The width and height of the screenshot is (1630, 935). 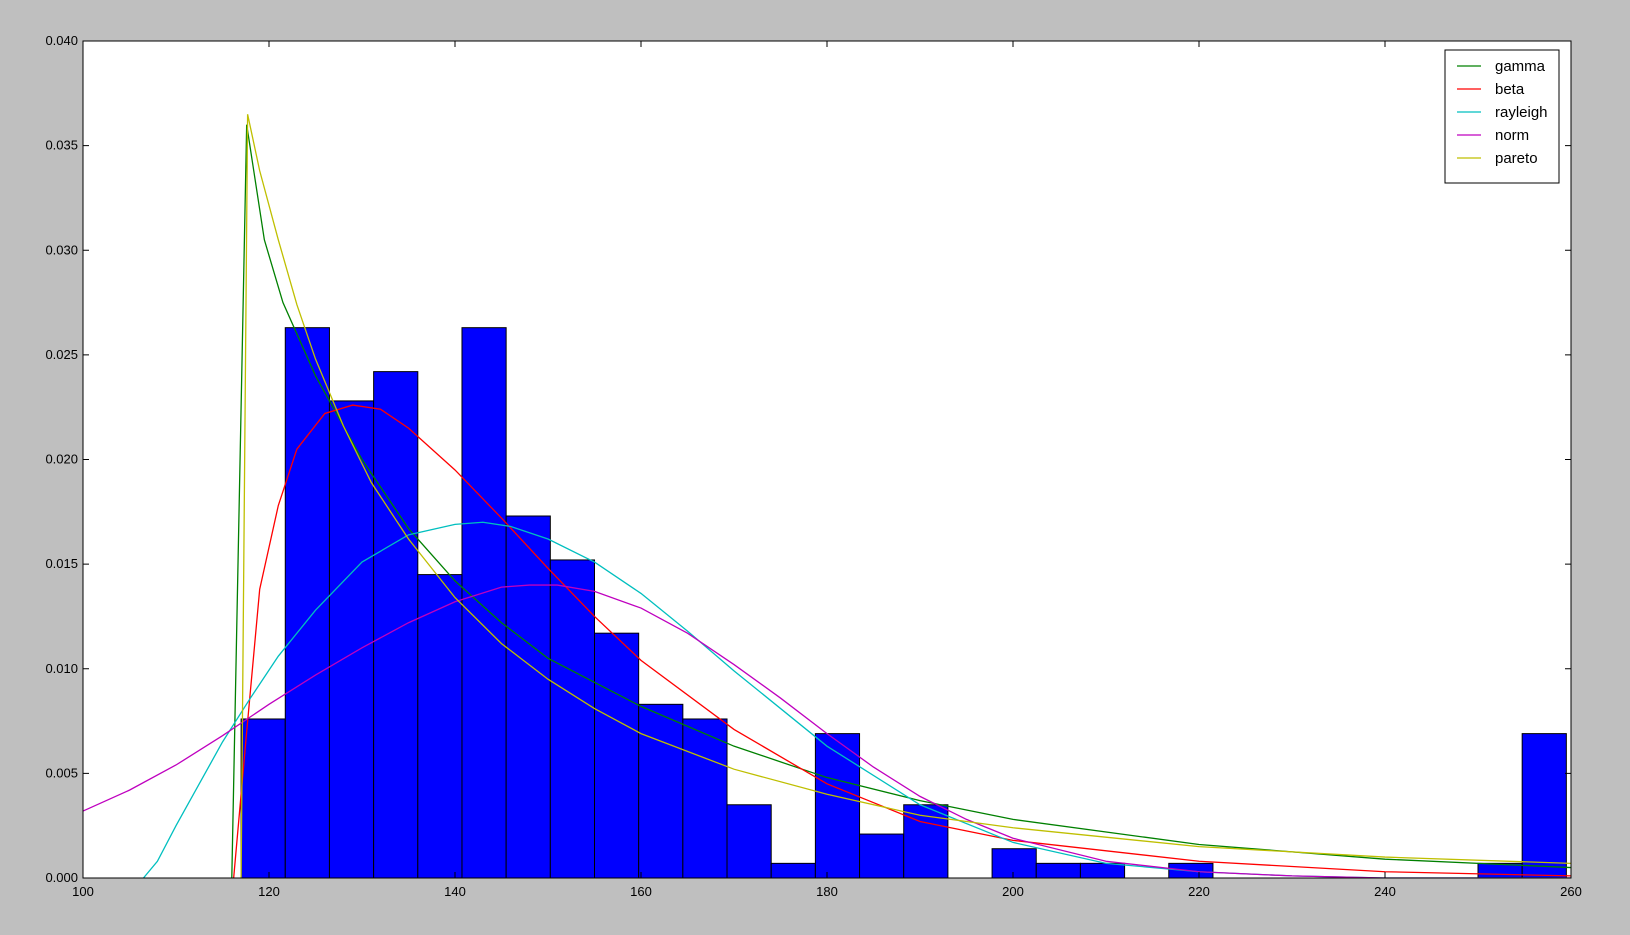 I want to click on legend-label-norm: norm, so click(x=1512, y=135).